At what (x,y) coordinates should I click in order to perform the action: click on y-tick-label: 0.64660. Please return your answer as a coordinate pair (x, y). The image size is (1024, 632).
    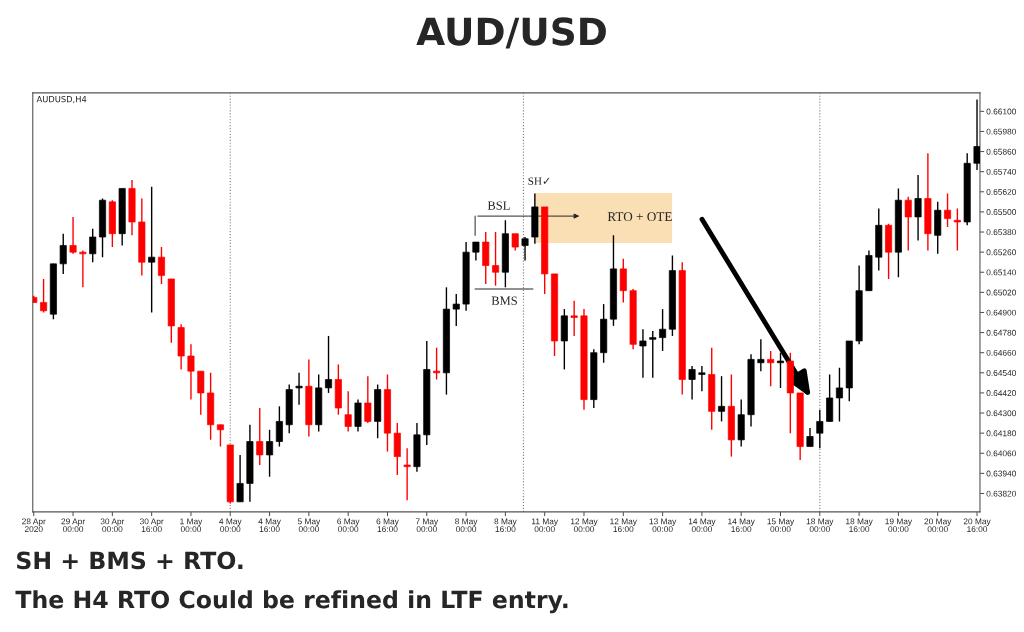
    Looking at the image, I should click on (1001, 352).